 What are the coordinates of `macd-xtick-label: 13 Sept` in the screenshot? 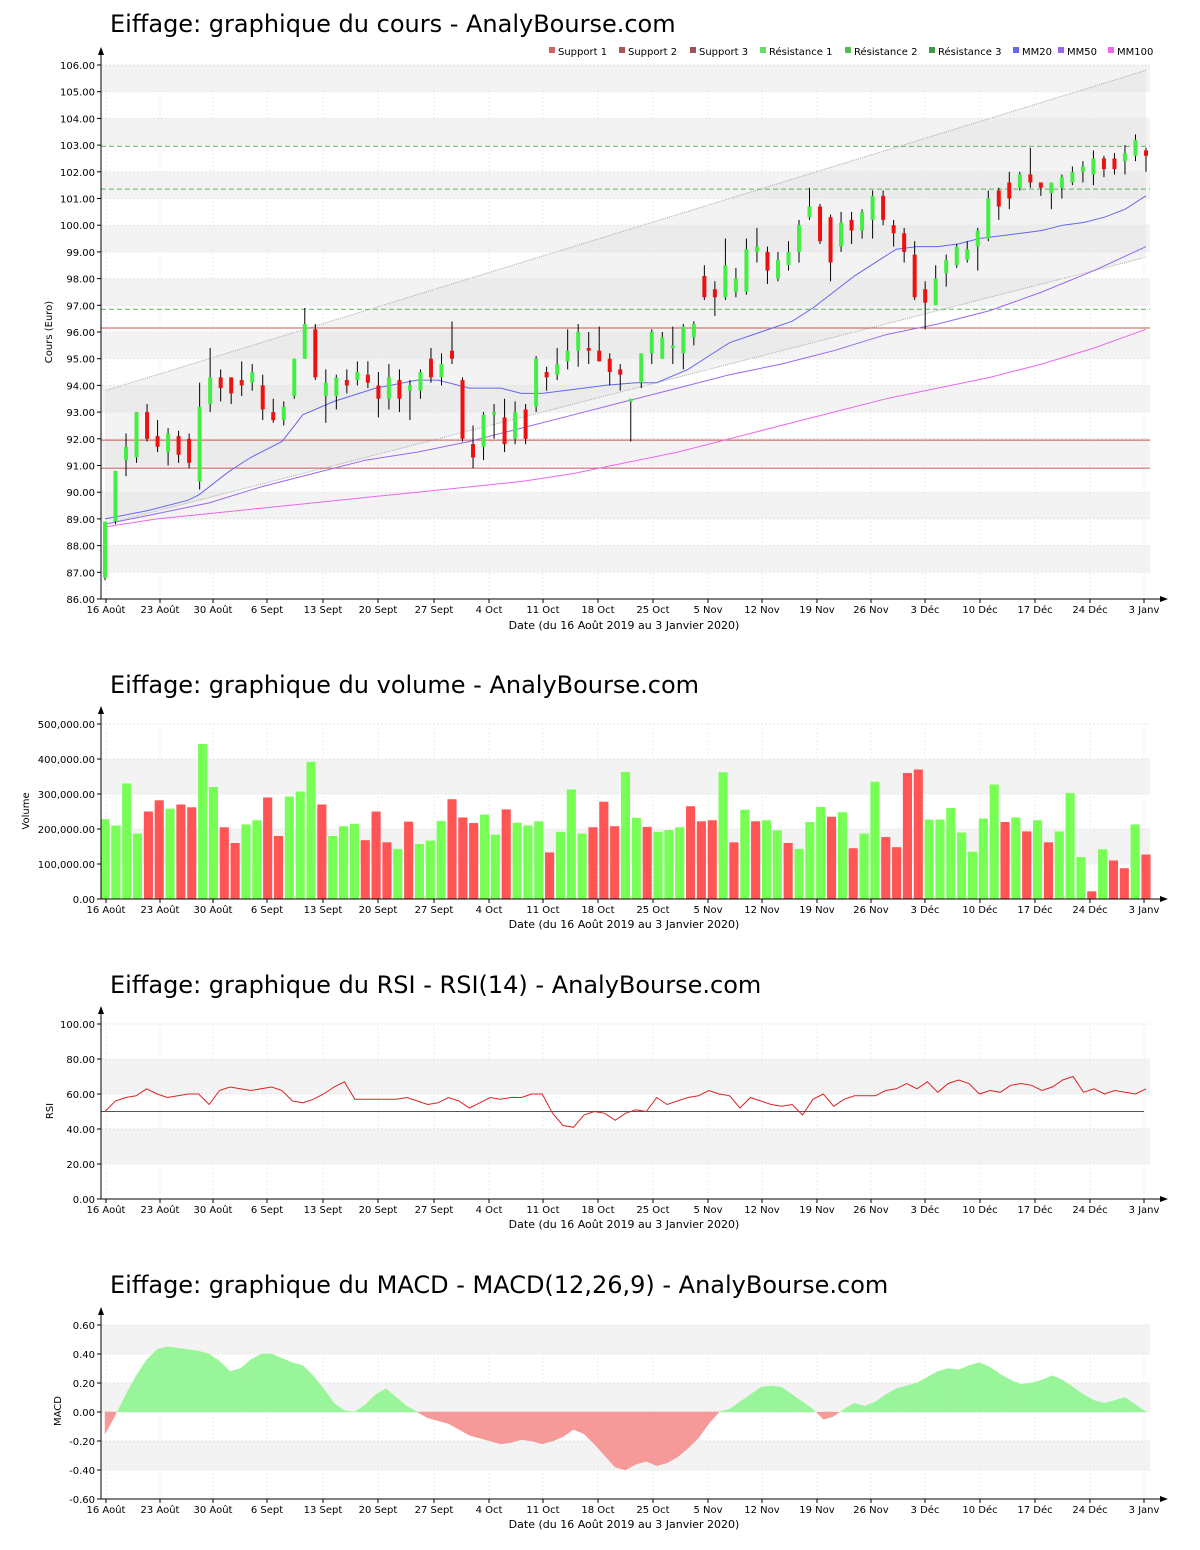 It's located at (323, 1510).